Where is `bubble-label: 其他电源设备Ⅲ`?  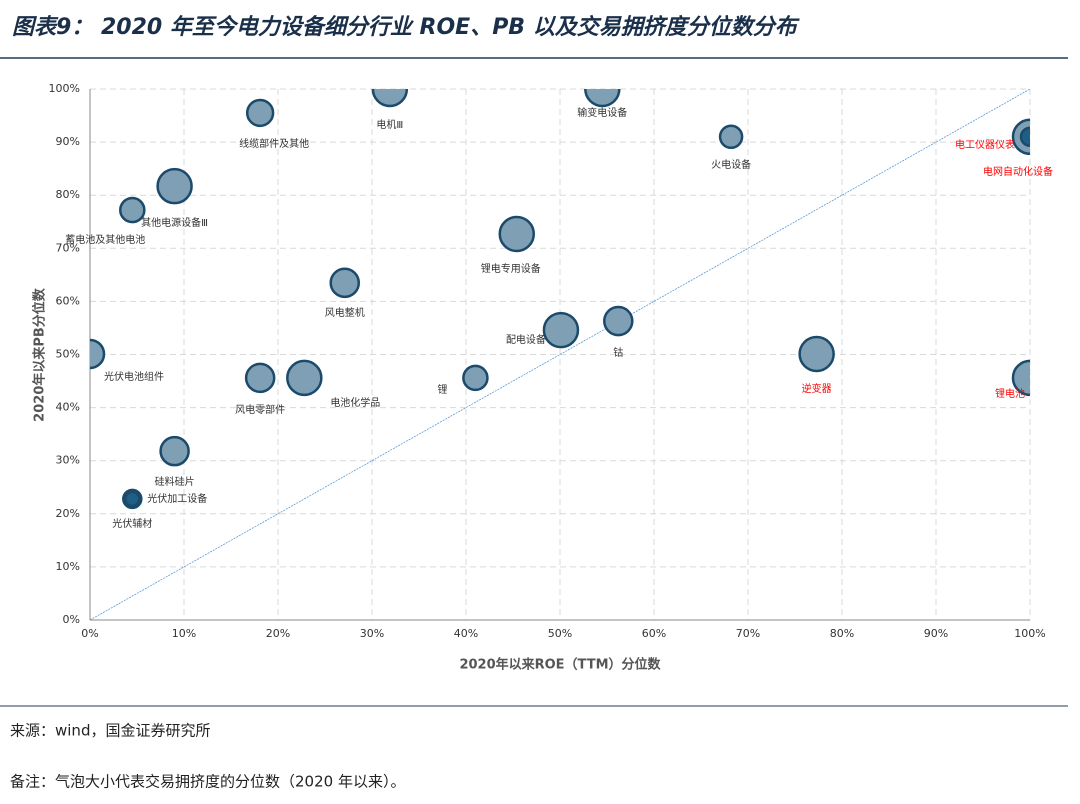
bubble-label: 其他电源设备Ⅲ is located at coordinates (174, 222).